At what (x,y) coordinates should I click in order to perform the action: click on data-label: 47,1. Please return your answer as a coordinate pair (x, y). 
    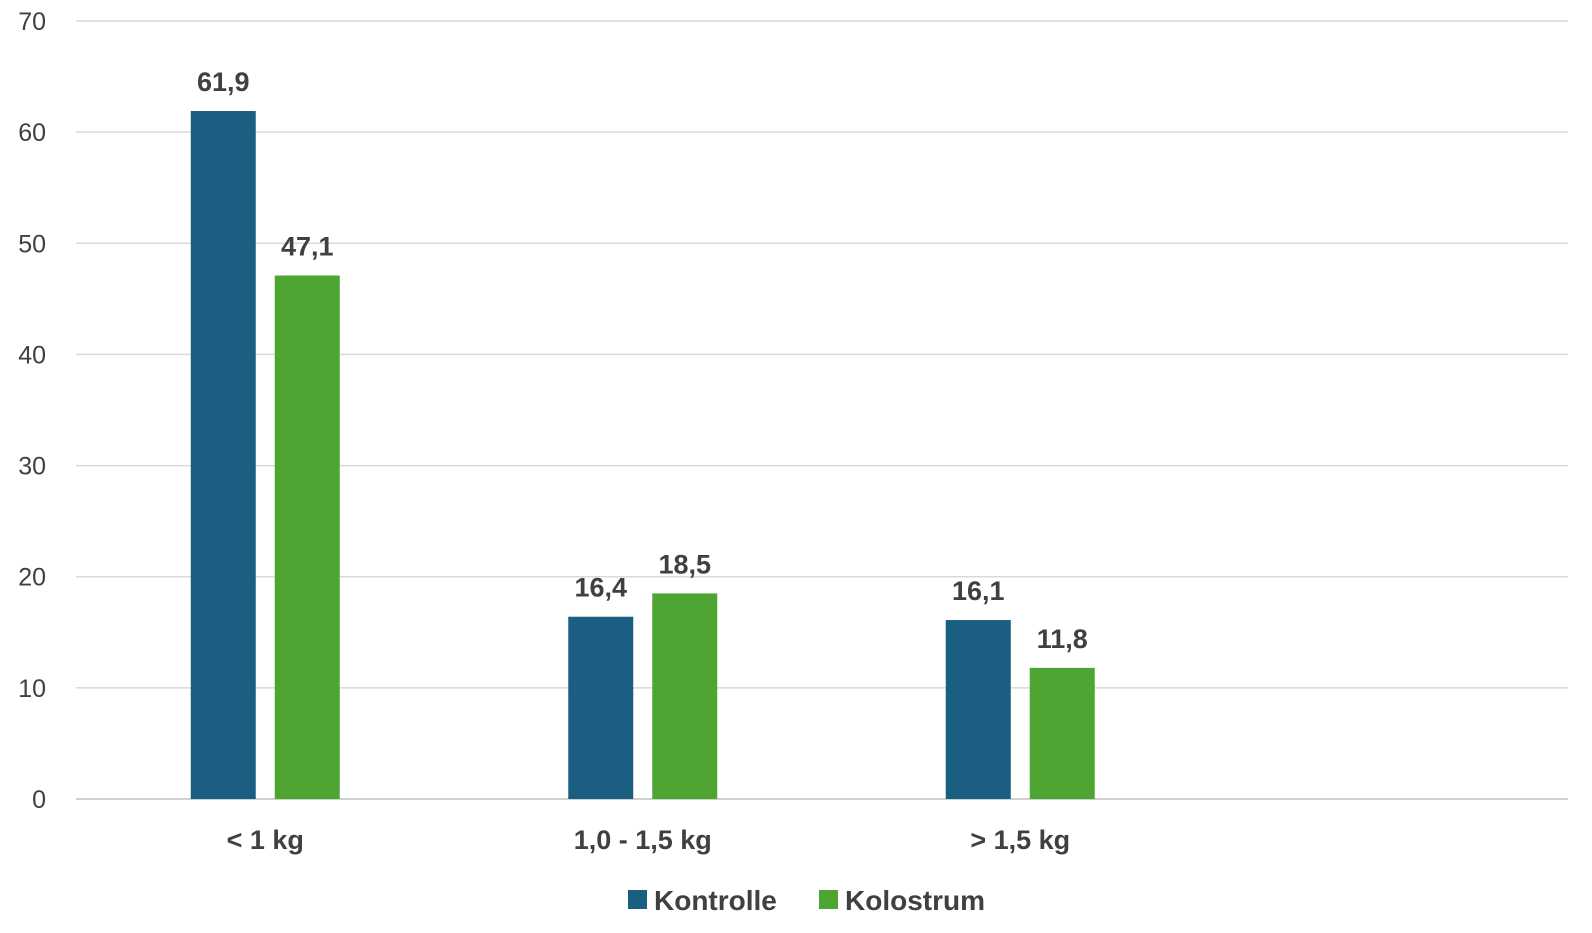
    Looking at the image, I should click on (307, 247).